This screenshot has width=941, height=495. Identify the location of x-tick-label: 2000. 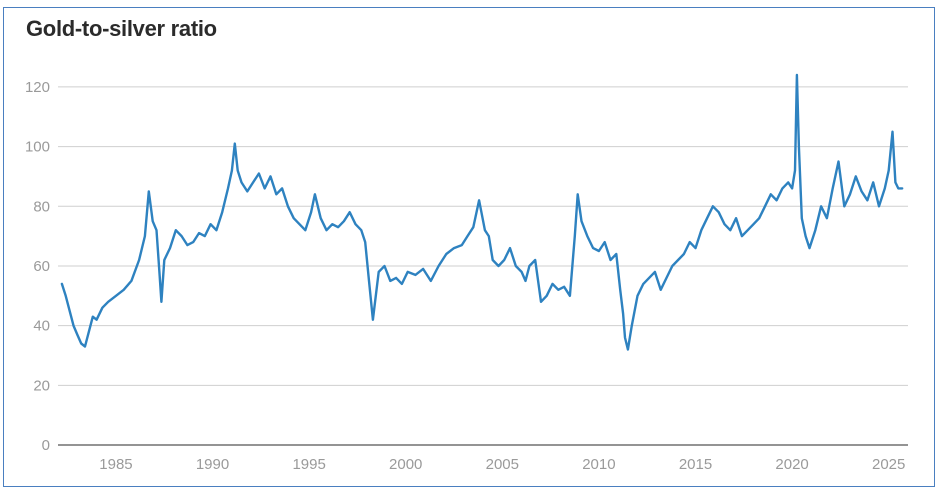
(405, 464).